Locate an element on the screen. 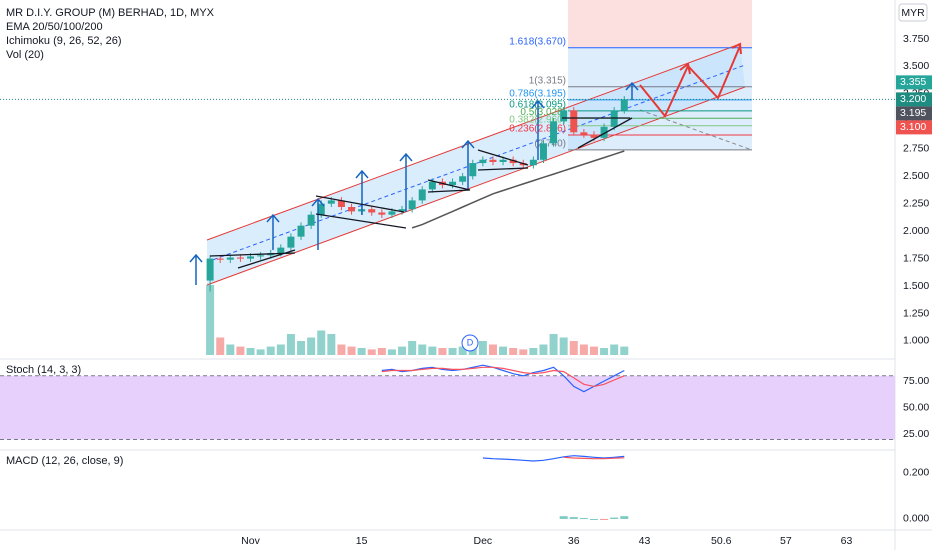 The height and width of the screenshot is (550, 932). x-tick-label: 15 is located at coordinates (362, 541).